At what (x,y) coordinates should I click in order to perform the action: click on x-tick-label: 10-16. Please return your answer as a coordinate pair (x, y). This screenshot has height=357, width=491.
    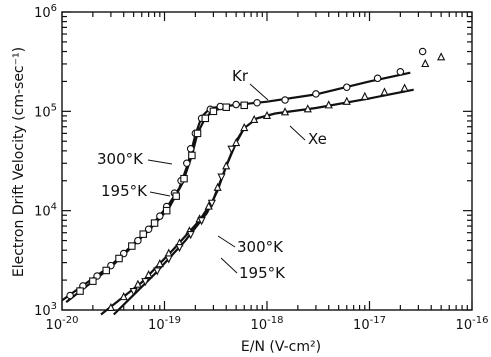
    Looking at the image, I should click on (472, 324).